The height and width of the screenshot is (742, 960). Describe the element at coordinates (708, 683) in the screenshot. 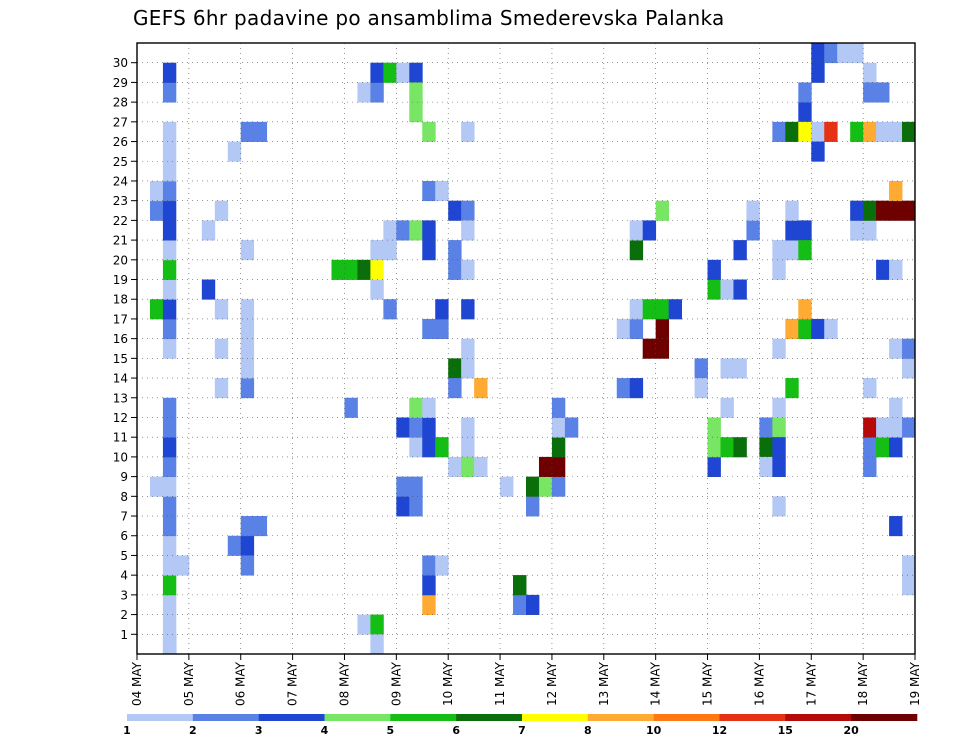

I see `x-tick-label: 15 MAY` at that location.